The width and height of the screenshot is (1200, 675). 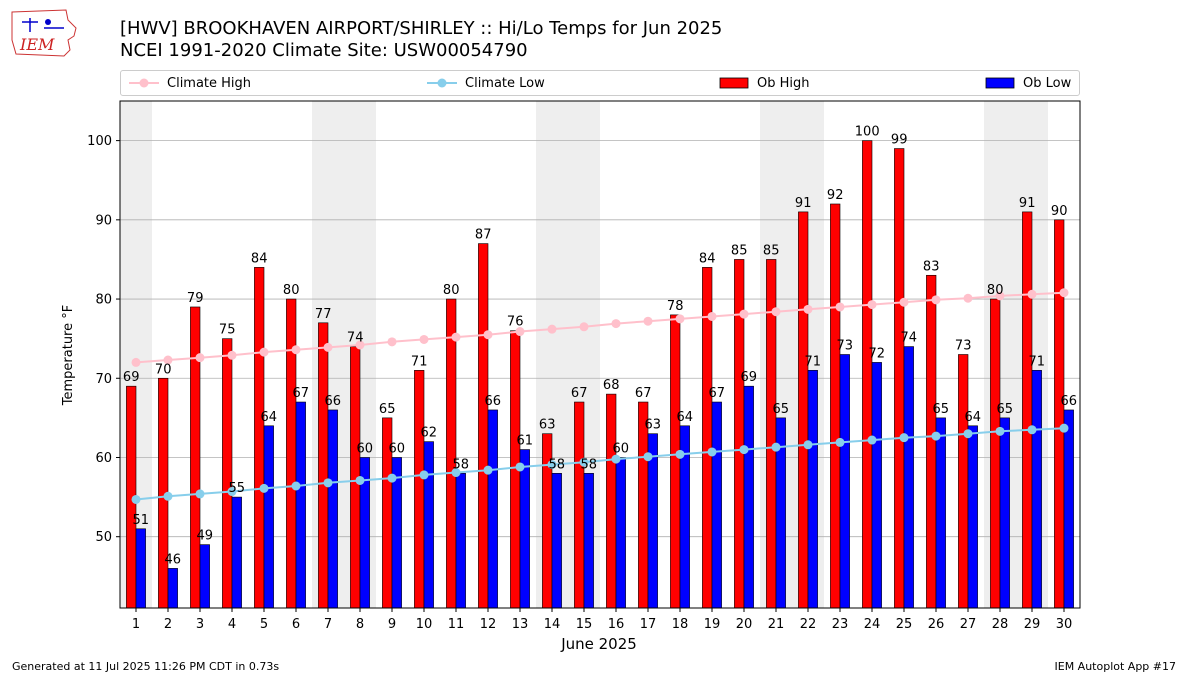 I want to click on ob-low-value-label-day-18: 64, so click(x=685, y=417).